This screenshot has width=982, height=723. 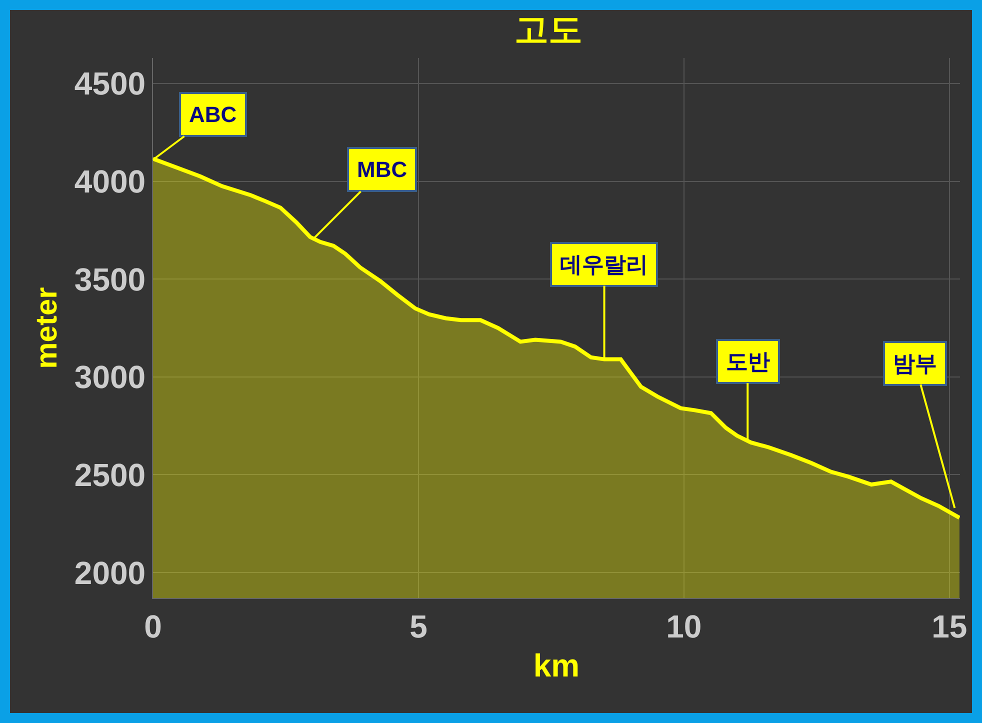 I want to click on x-tick-label: 5, so click(x=419, y=626).